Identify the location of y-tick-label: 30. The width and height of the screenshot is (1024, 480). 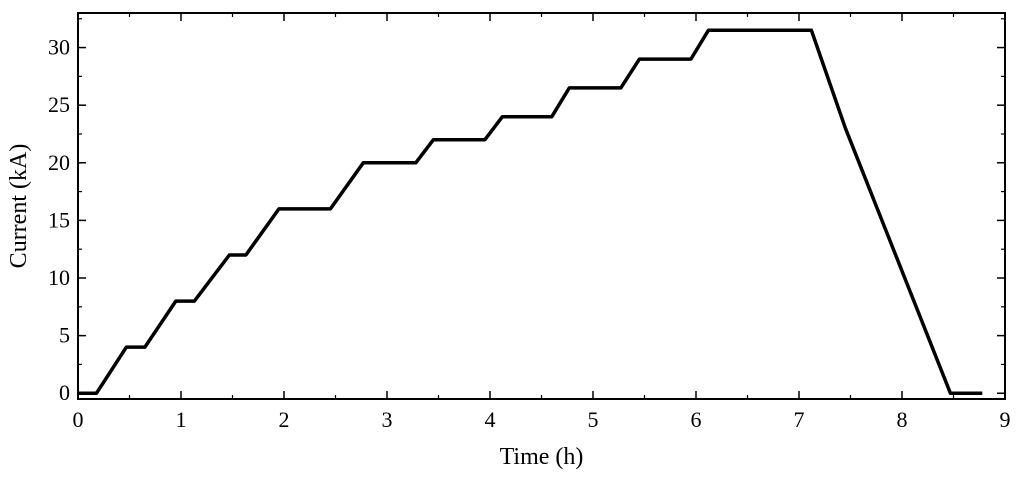
(59, 47).